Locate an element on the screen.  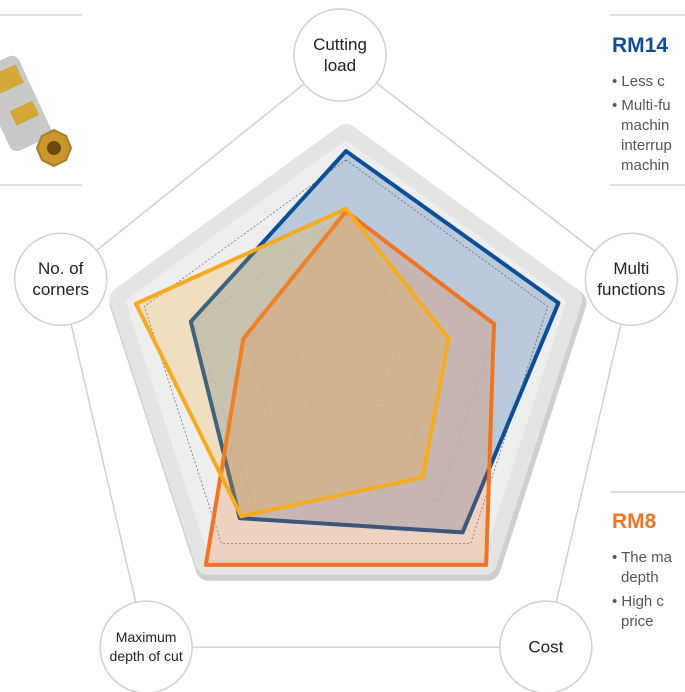
axis-label: Multi functions is located at coordinates (631, 279).